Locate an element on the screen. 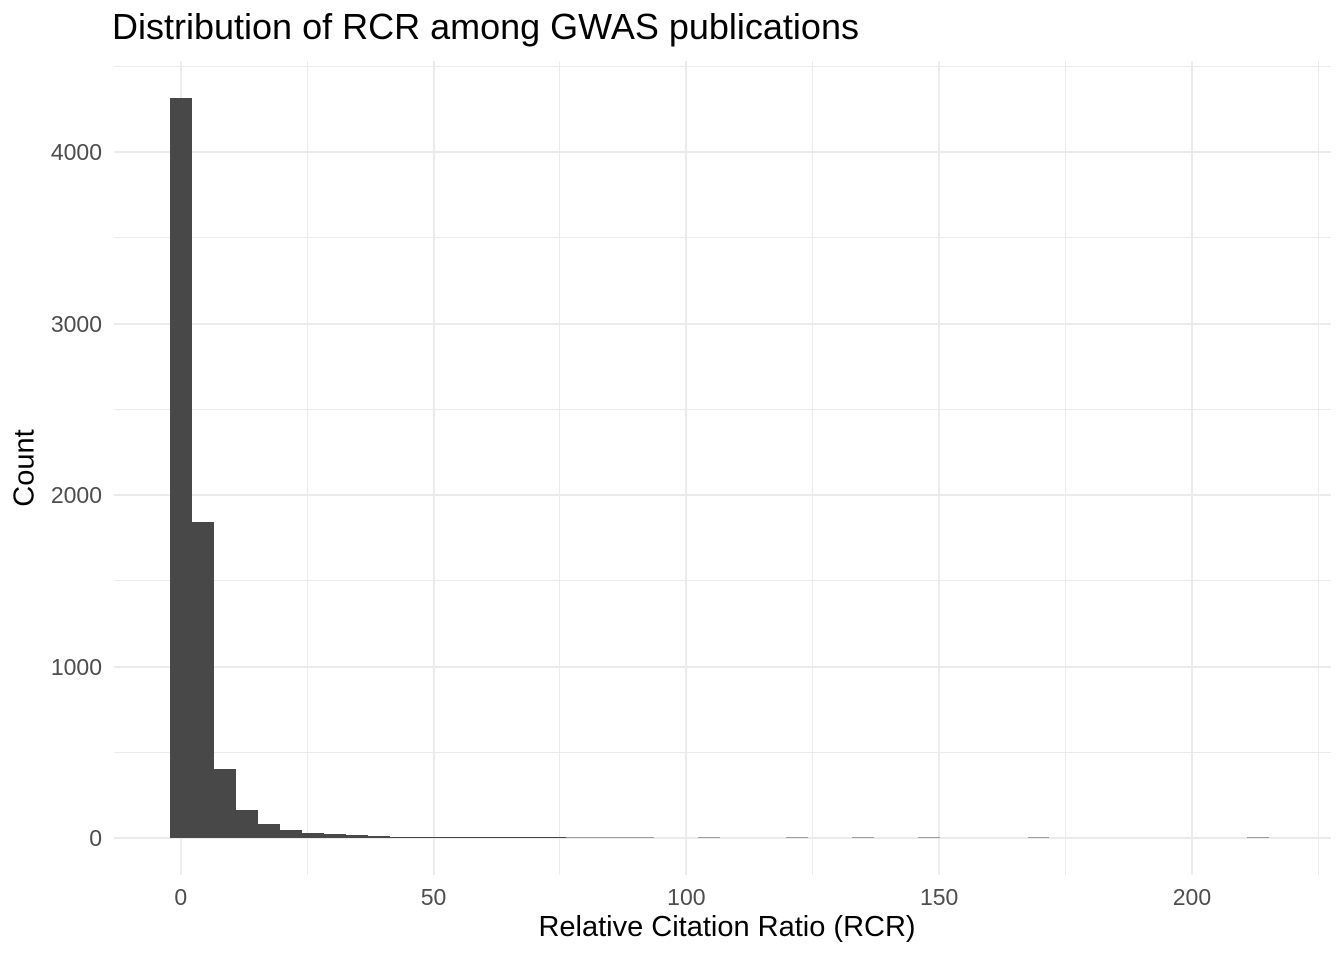  y-axis-title: Count is located at coordinates (24, 468).